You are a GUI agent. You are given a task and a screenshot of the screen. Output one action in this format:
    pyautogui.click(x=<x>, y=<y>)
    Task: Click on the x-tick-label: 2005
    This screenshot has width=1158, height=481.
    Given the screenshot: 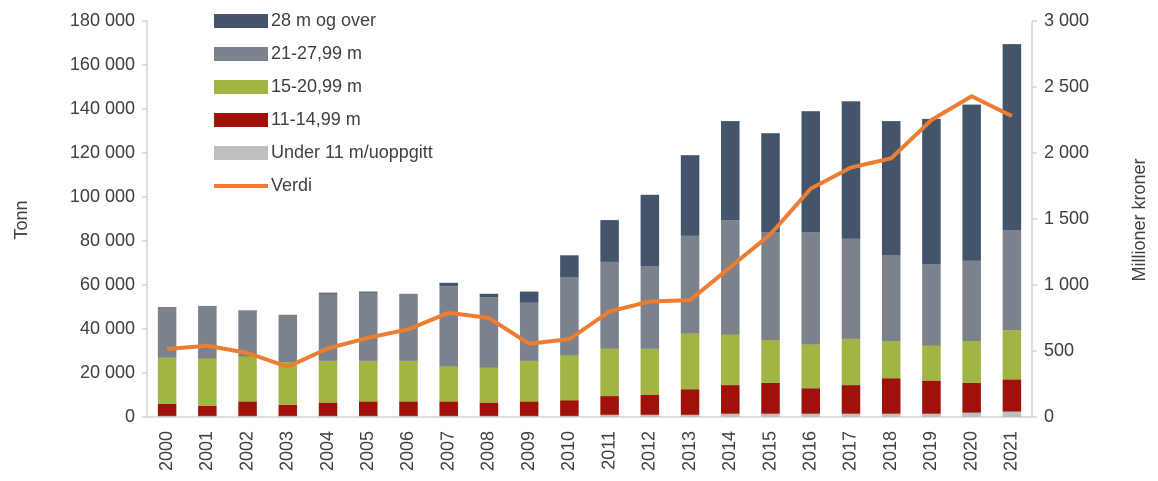 What is the action you would take?
    pyautogui.click(x=367, y=451)
    